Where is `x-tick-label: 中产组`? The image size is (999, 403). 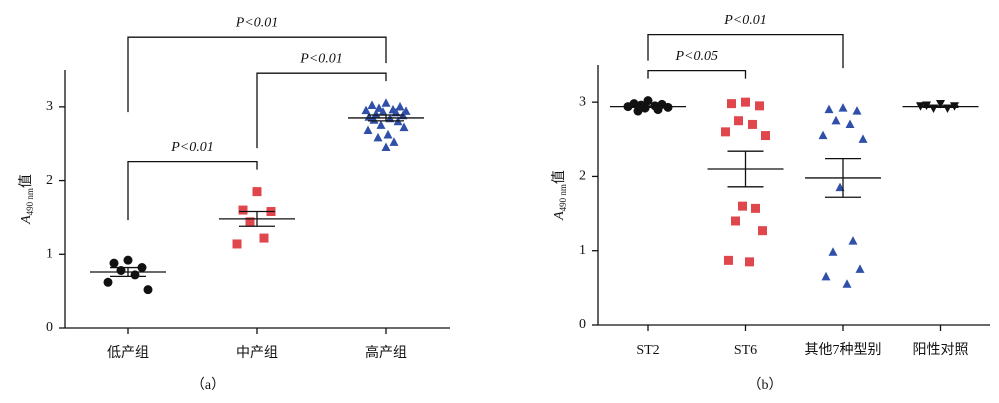
x-tick-label: 中产组 is located at coordinates (257, 353).